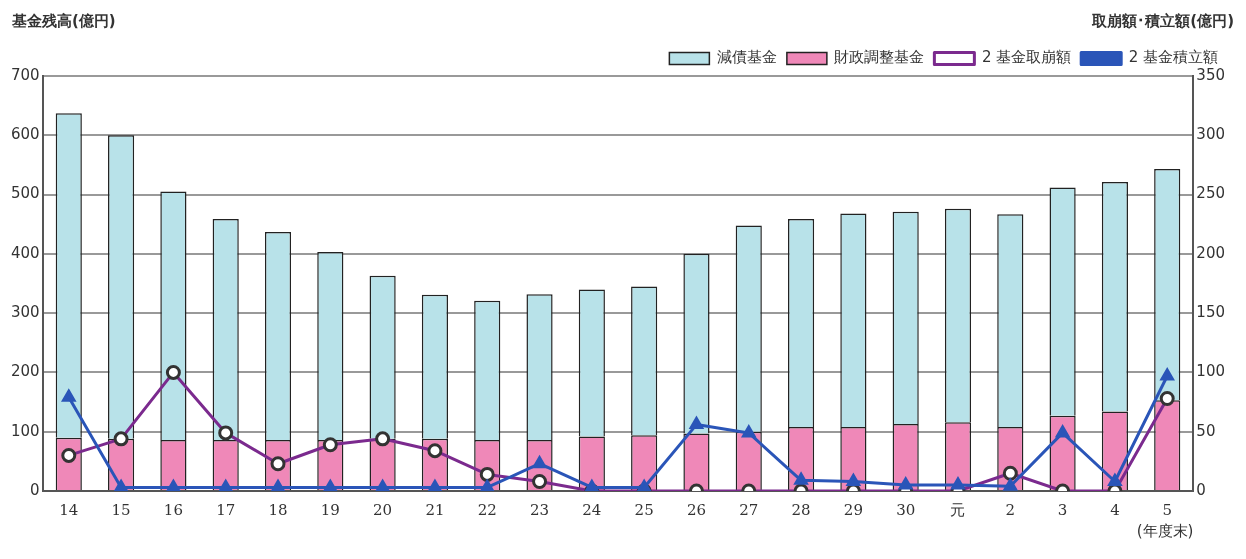 The image size is (1246, 559). What do you see at coordinates (25, 193) in the screenshot?
I see `y-tick-label: 500` at bounding box center [25, 193].